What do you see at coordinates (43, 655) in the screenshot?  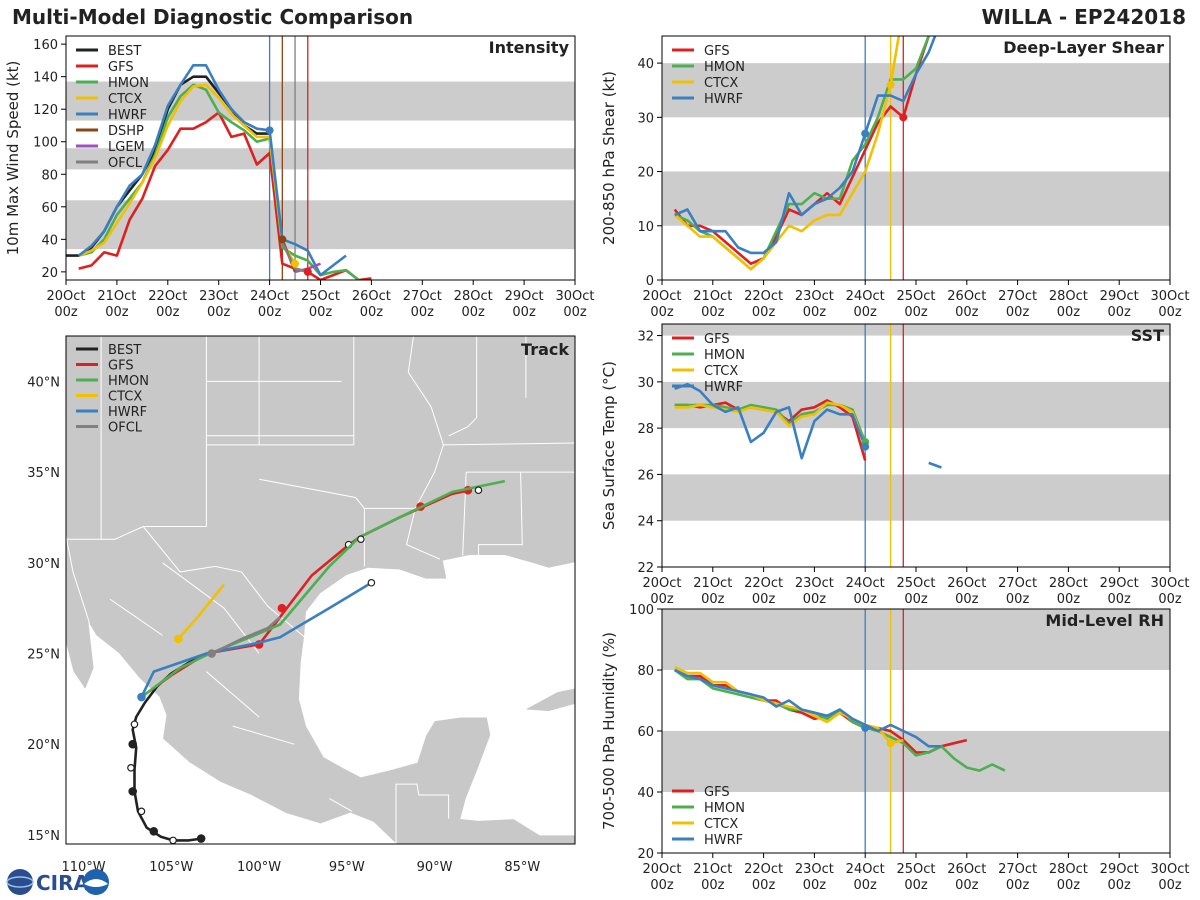 I see `track-ytick-label: 25°N` at bounding box center [43, 655].